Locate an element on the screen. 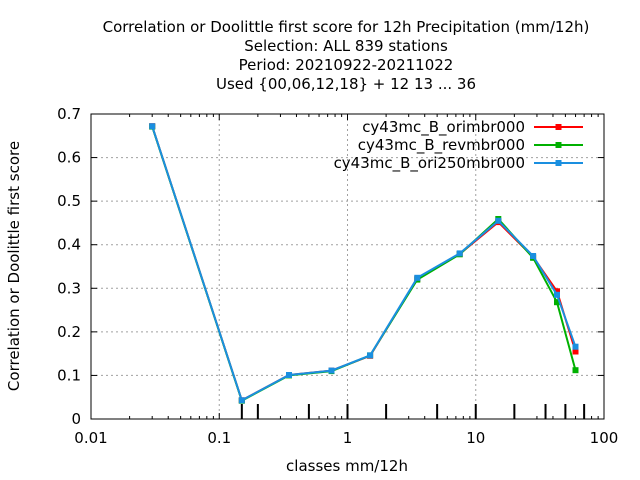 The width and height of the screenshot is (640, 480). x-tick-label: 100 is located at coordinates (604, 438).